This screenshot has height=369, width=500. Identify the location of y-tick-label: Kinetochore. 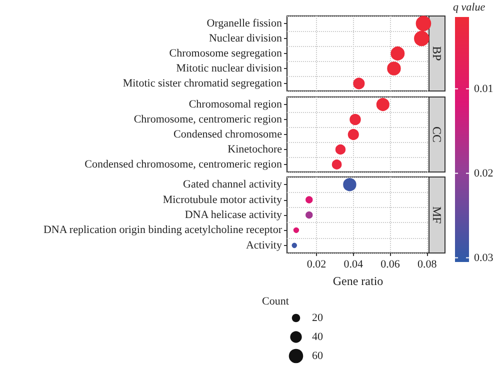
(255, 150).